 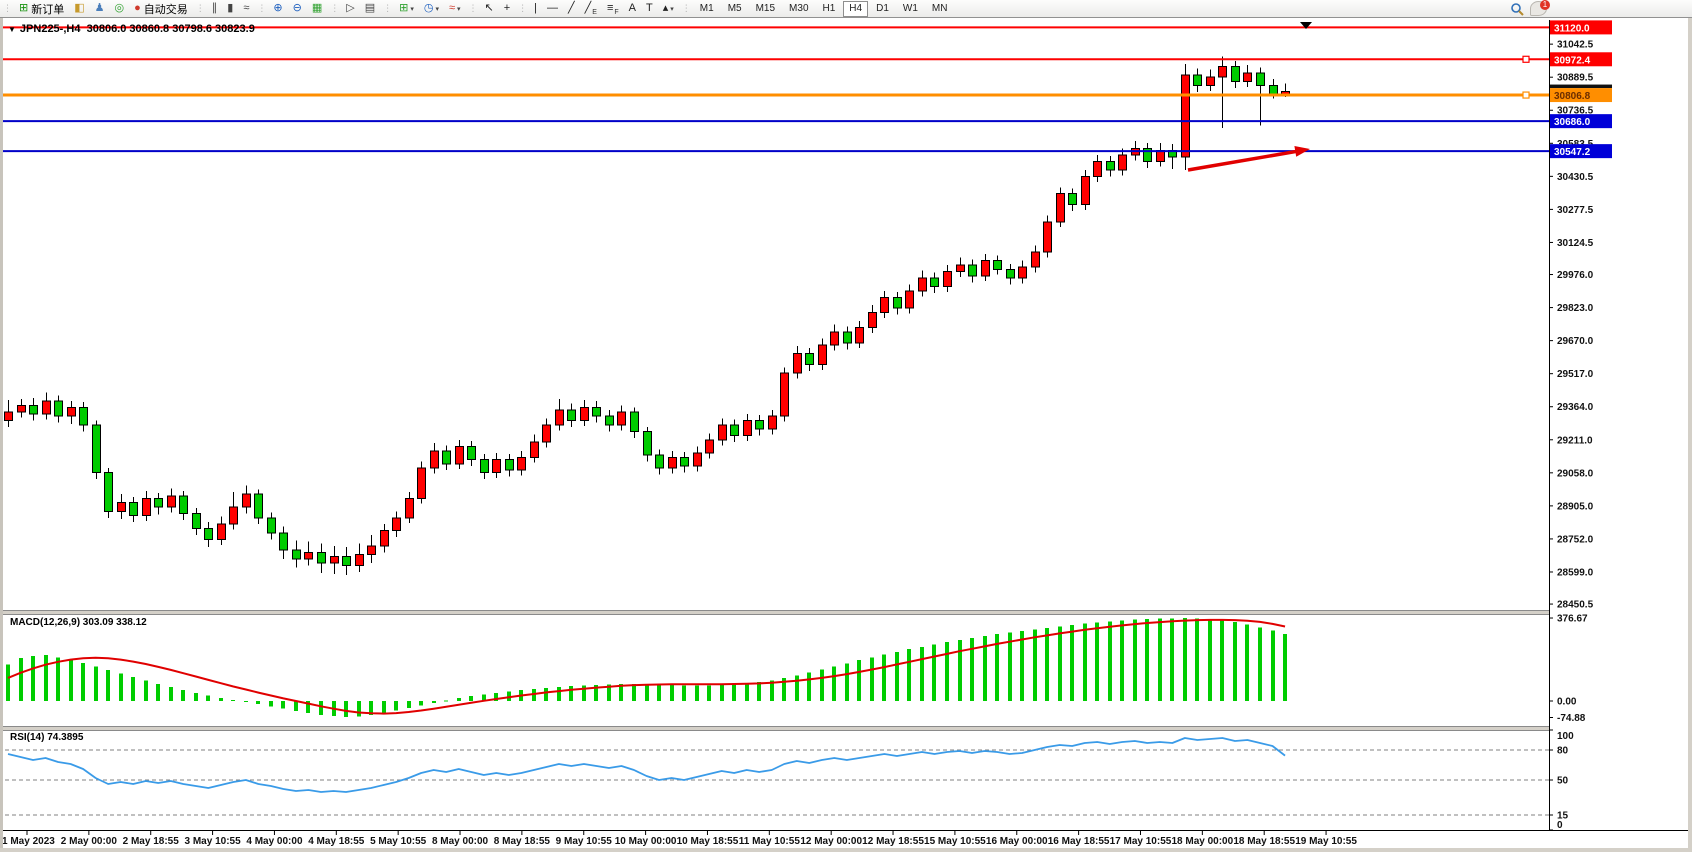 I want to click on zoom-in-button: ⊕, so click(x=277, y=8).